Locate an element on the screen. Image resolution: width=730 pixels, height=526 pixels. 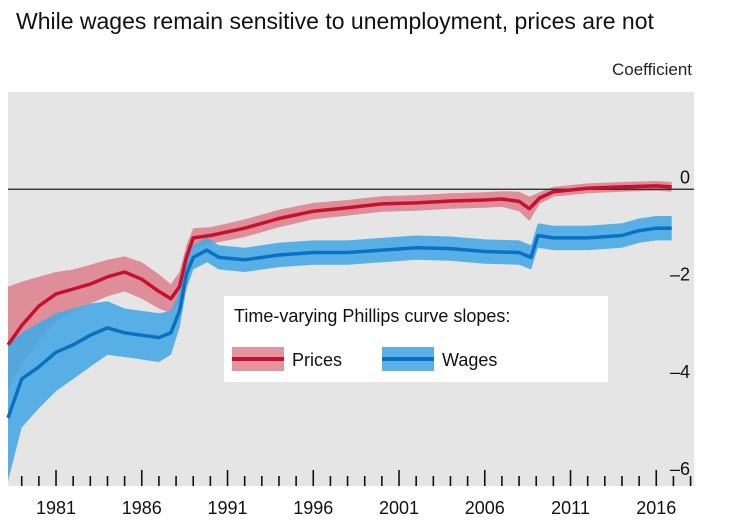
x-tick-label: 2001 is located at coordinates (399, 508).